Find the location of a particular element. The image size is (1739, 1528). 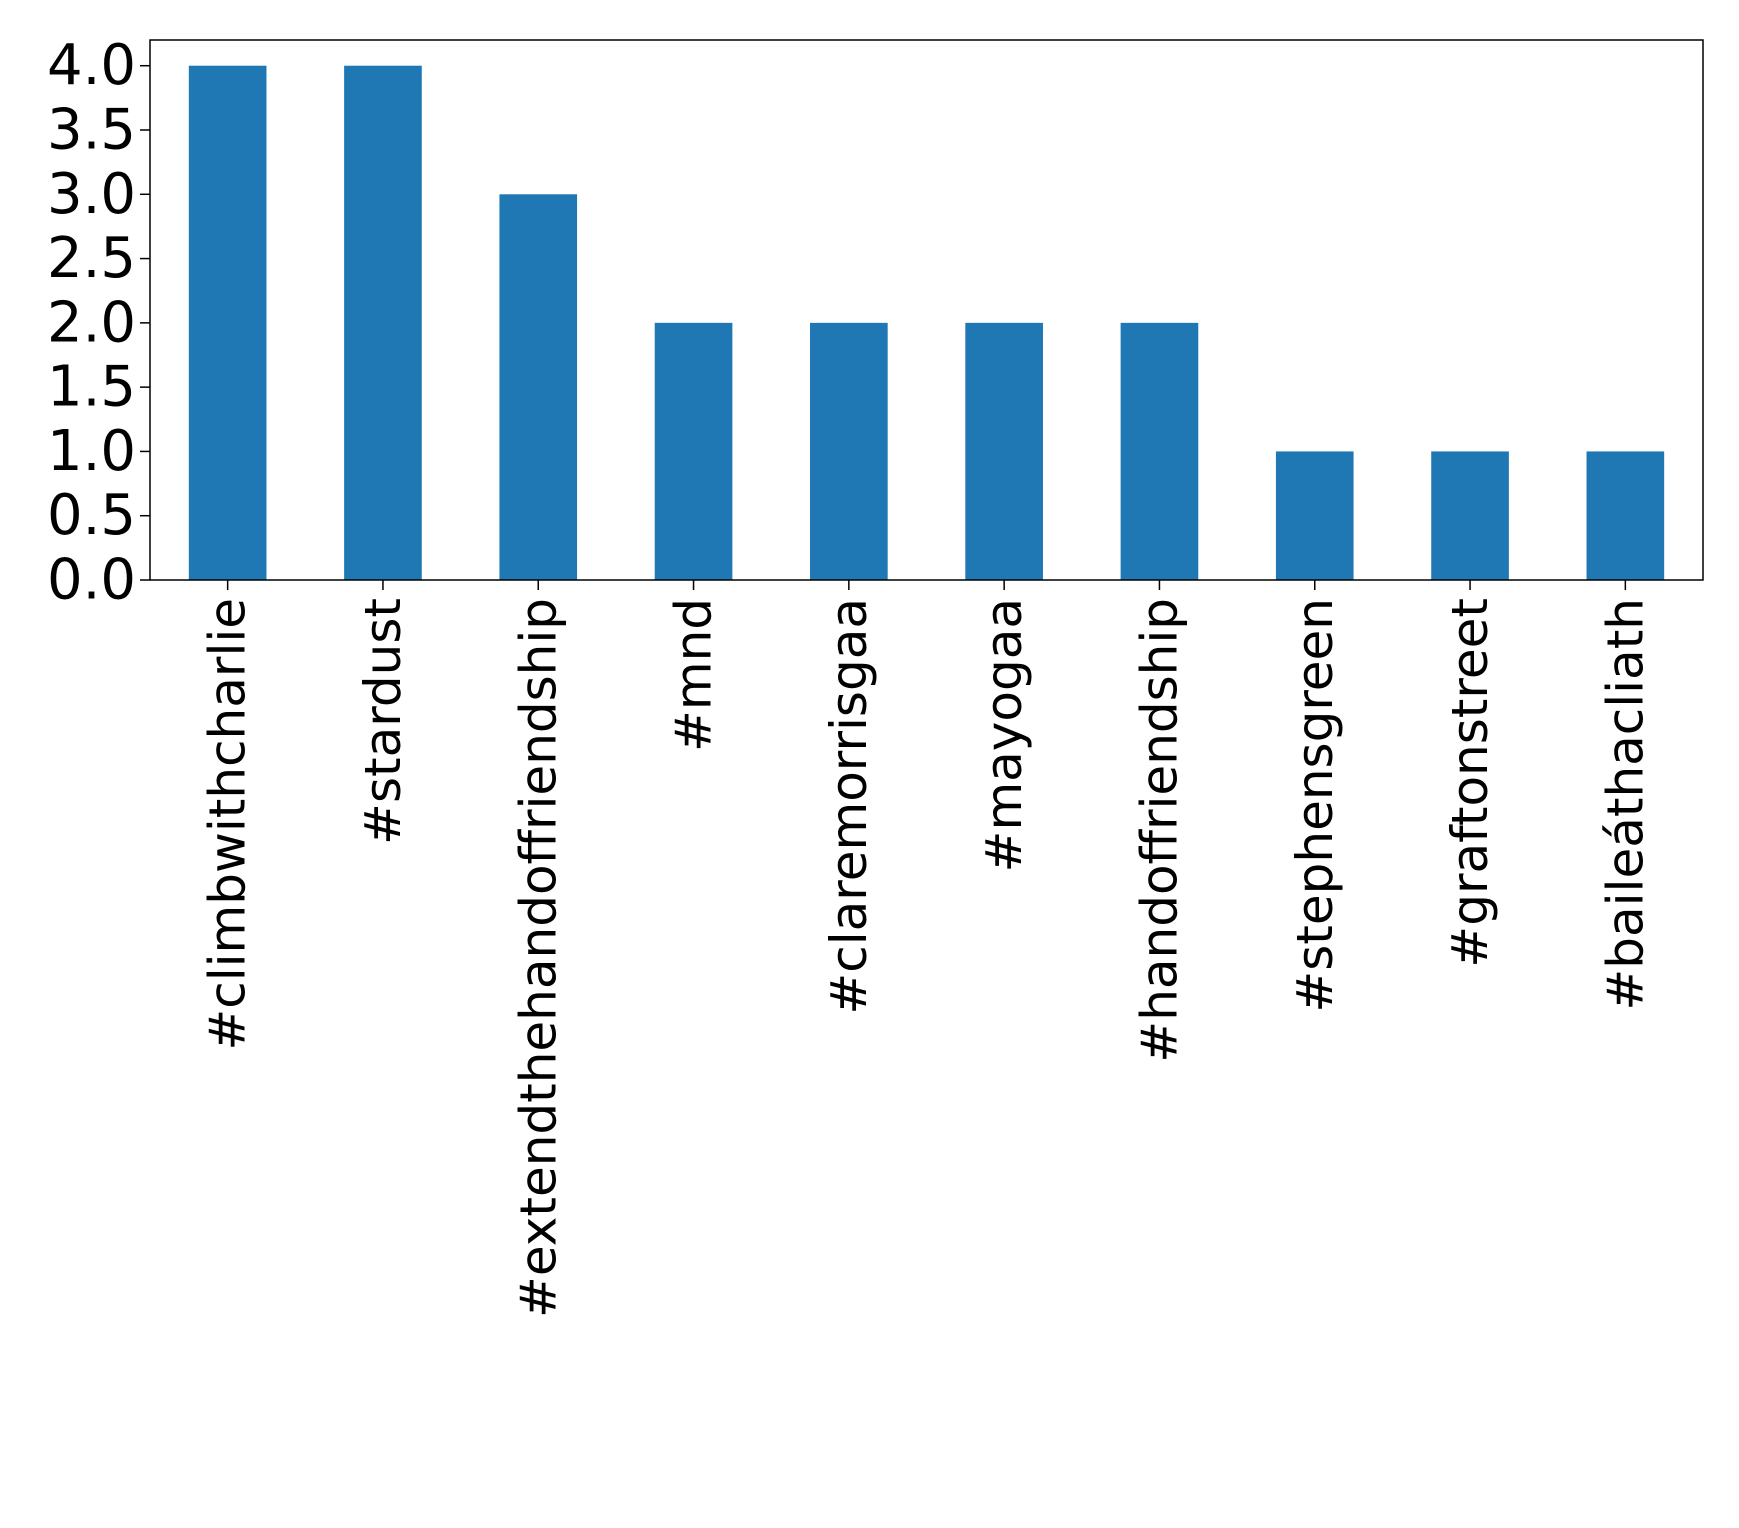

y-tick-label: 2.5 is located at coordinates (91, 258).